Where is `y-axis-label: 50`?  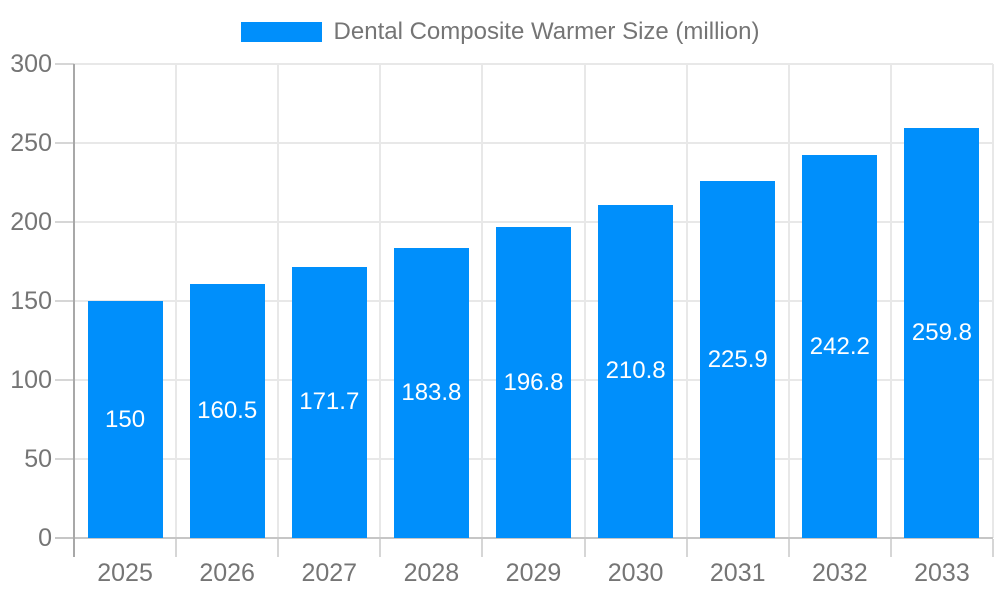
y-axis-label: 50 is located at coordinates (38, 459).